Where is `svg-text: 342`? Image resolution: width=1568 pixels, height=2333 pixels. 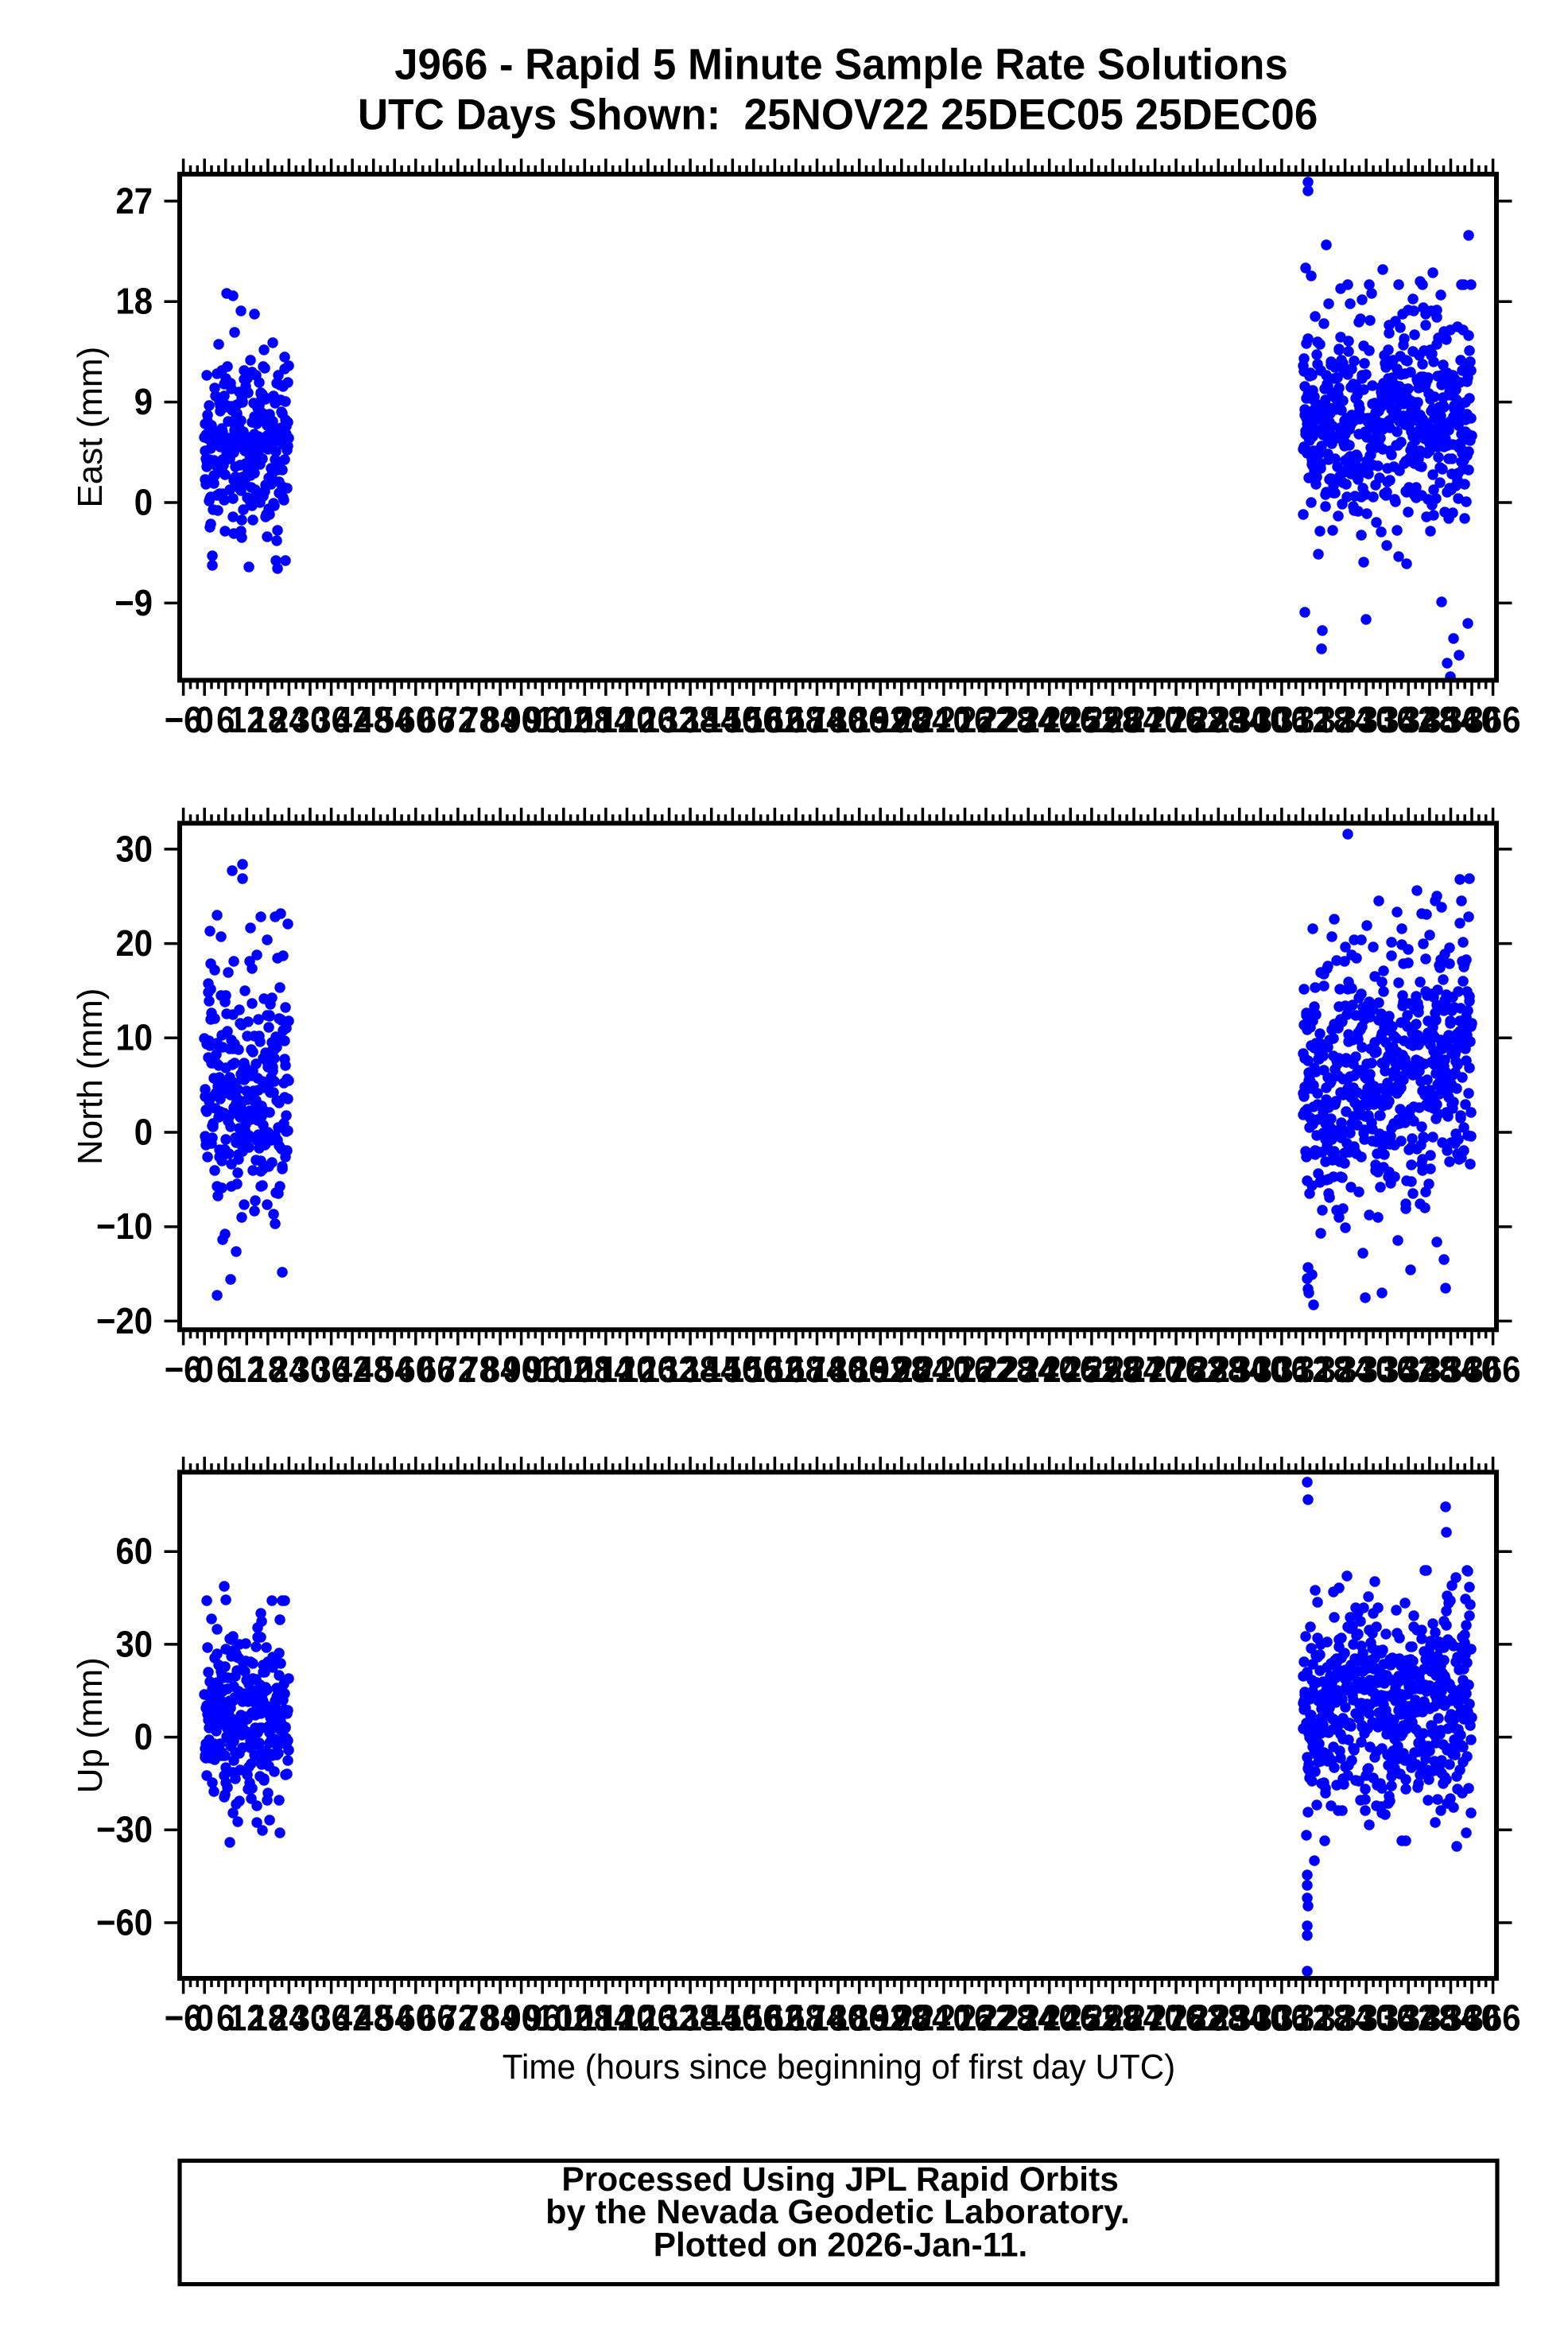
svg-text: 342 is located at coordinates (1408, 720).